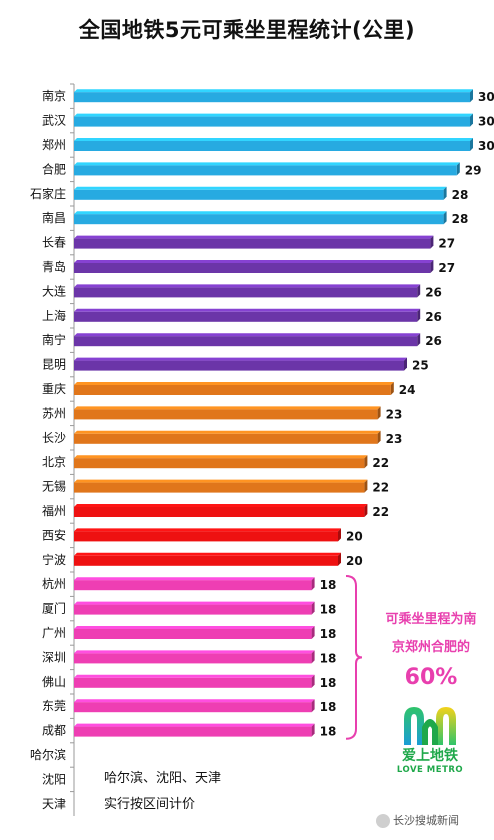 This screenshot has height=840, width=494. I want to click on value-label: 25, so click(420, 366).